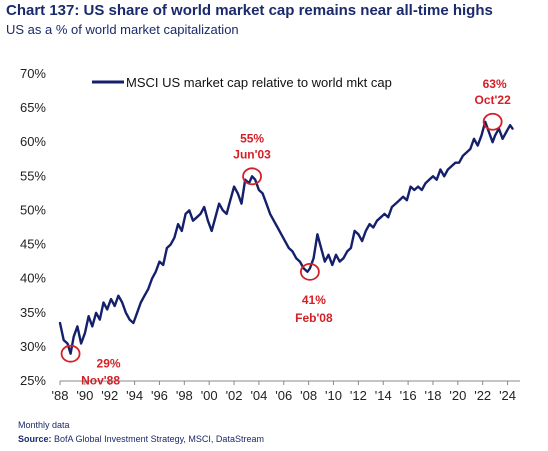  What do you see at coordinates (507, 395) in the screenshot?
I see `x-tick-label: '24` at bounding box center [507, 395].